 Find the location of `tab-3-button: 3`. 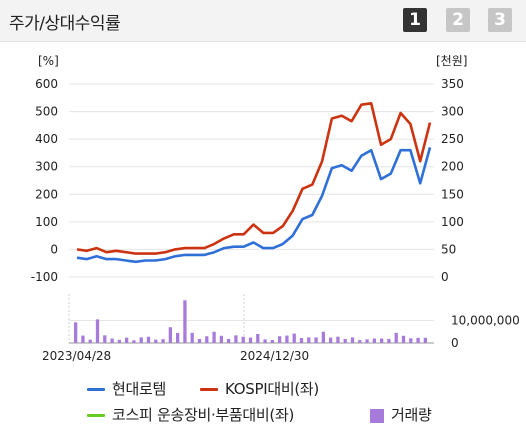

tab-3-button: 3 is located at coordinates (500, 20).